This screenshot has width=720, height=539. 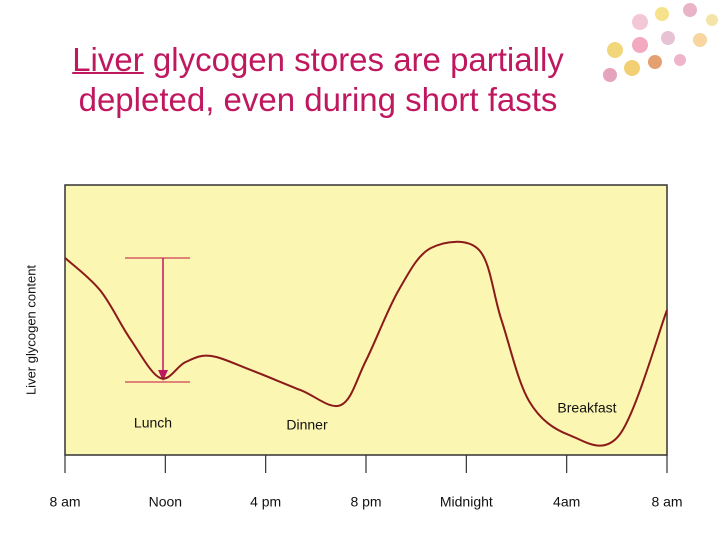 What do you see at coordinates (30, 330) in the screenshot?
I see `y-axis-label: Liver glycogen content` at bounding box center [30, 330].